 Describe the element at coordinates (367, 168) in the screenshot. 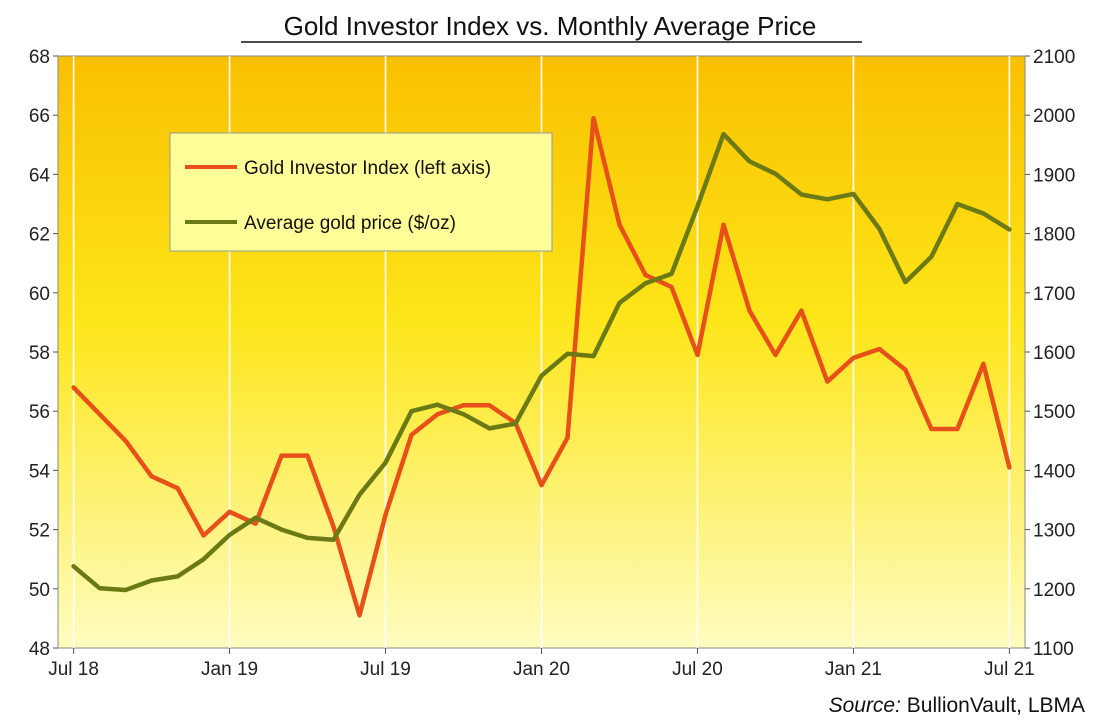

I see `legend-label-gii: Gold Investor Index (left axis)` at that location.